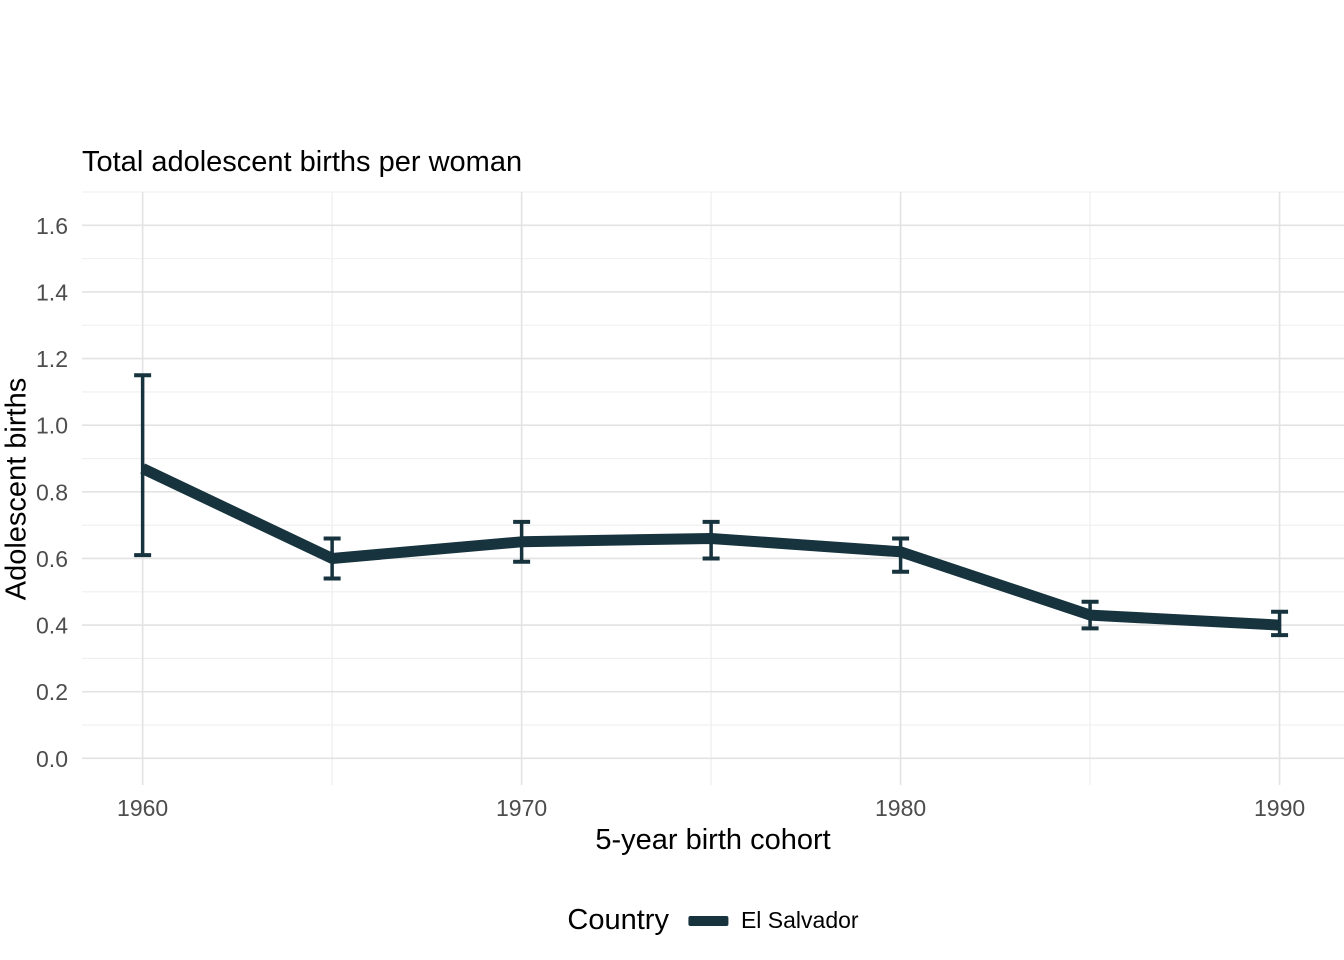  I want to click on y-tick-label: 0.0, so click(52, 759).